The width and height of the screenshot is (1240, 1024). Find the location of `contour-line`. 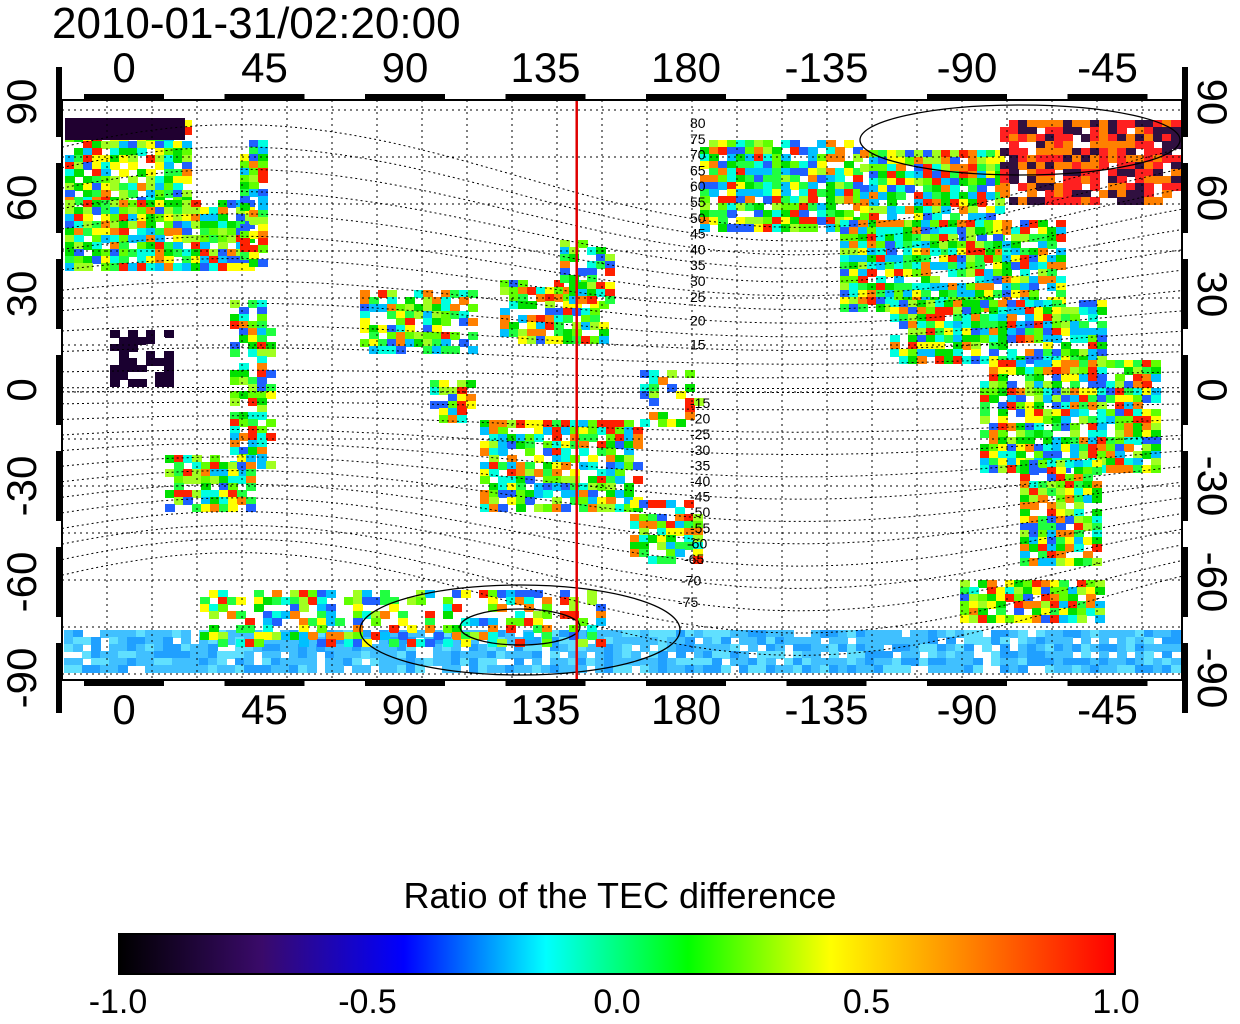

contour-line is located at coordinates (622, 194).